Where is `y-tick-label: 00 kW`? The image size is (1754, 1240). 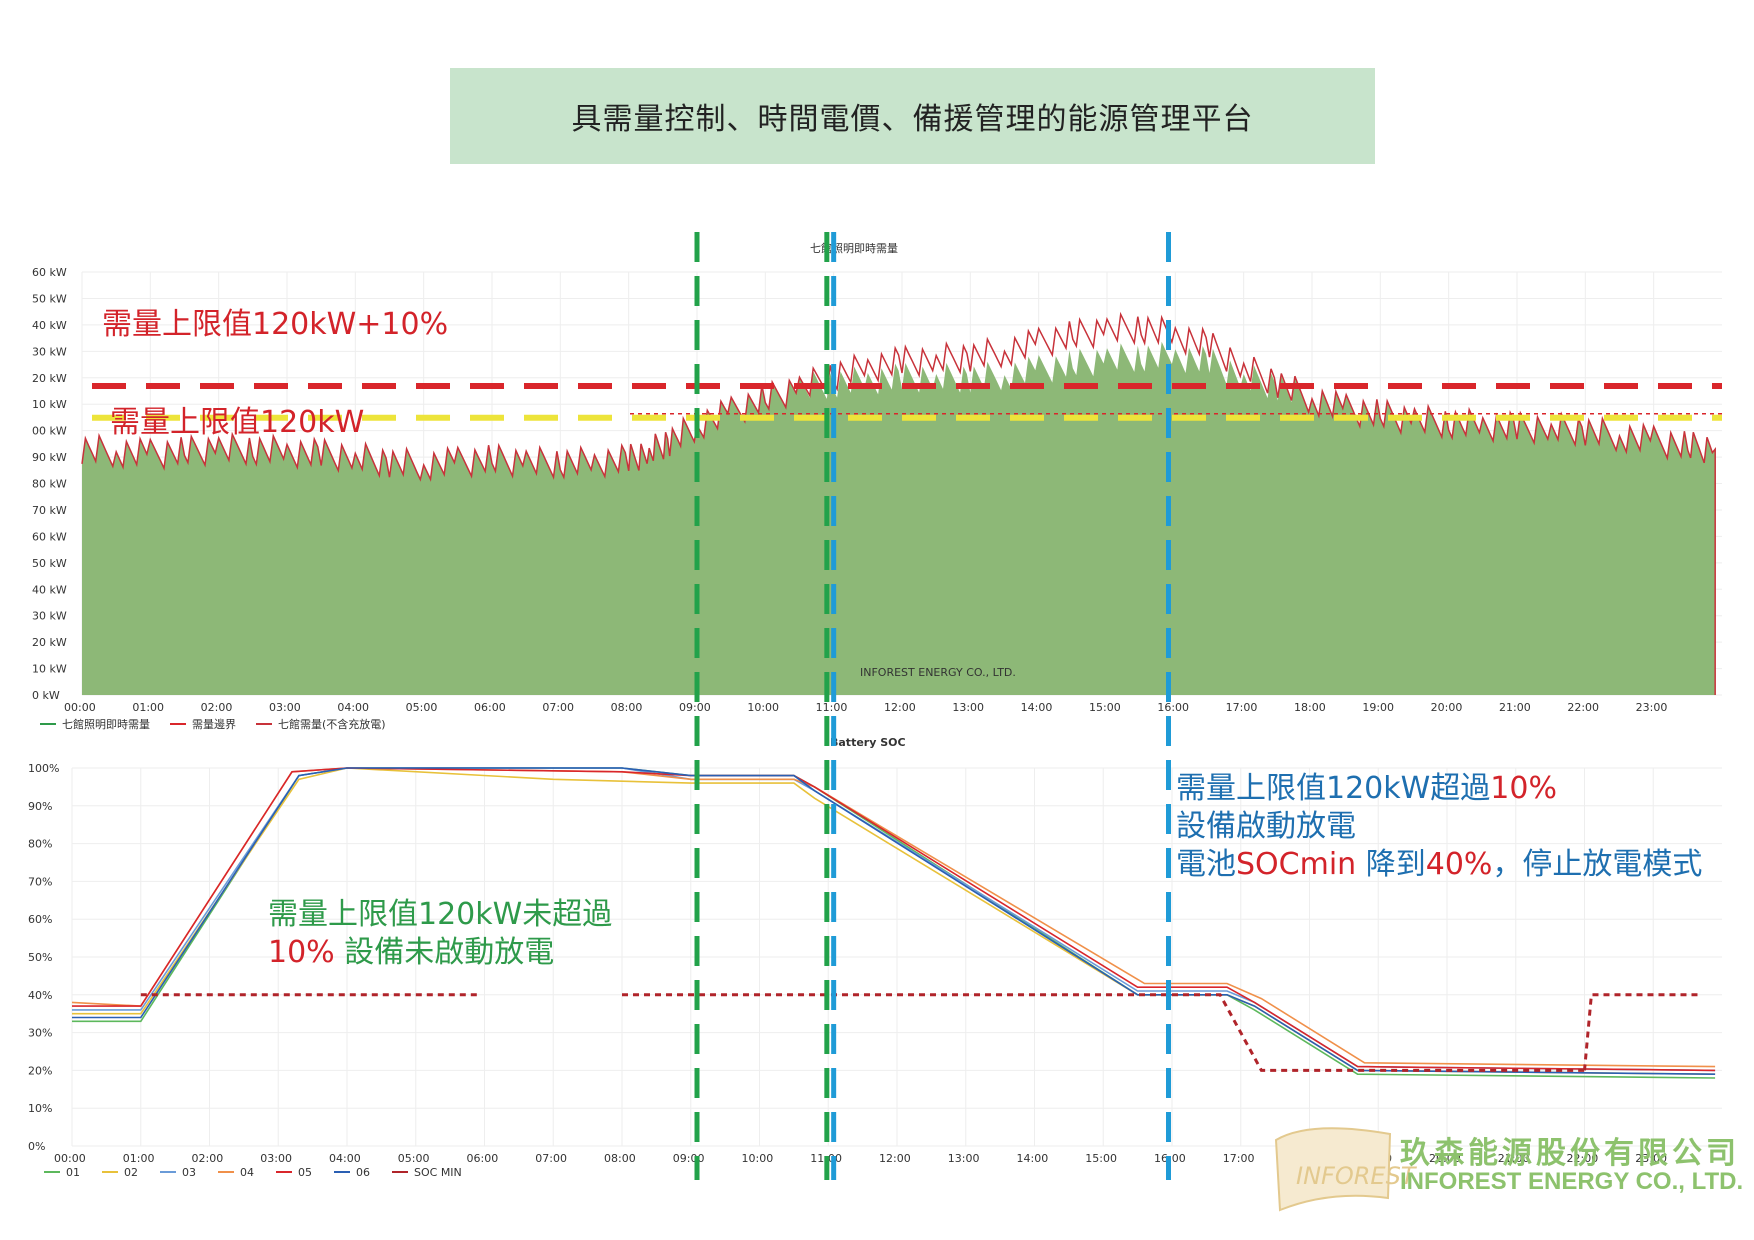 y-tick-label: 00 kW is located at coordinates (49, 431).